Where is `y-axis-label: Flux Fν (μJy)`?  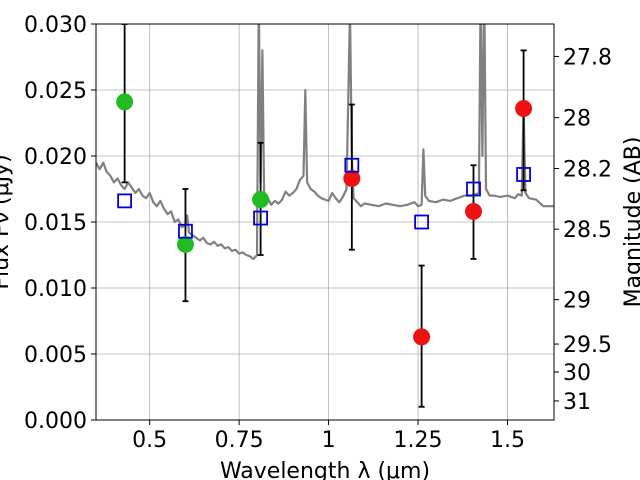 y-axis-label: Flux Fν (μJy) is located at coordinates (7, 221).